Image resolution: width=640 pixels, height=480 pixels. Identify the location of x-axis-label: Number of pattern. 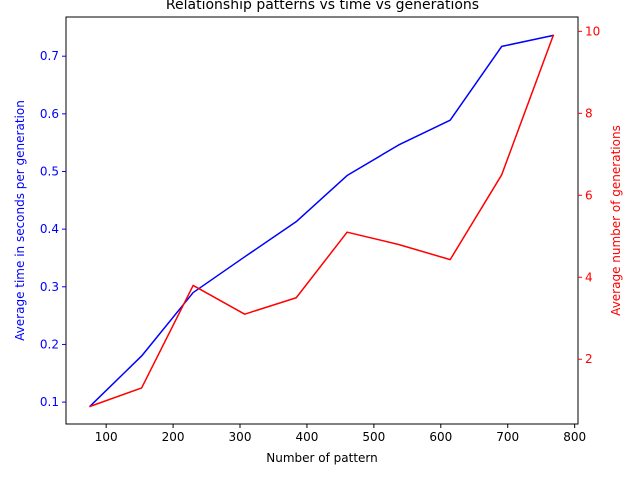
(322, 458).